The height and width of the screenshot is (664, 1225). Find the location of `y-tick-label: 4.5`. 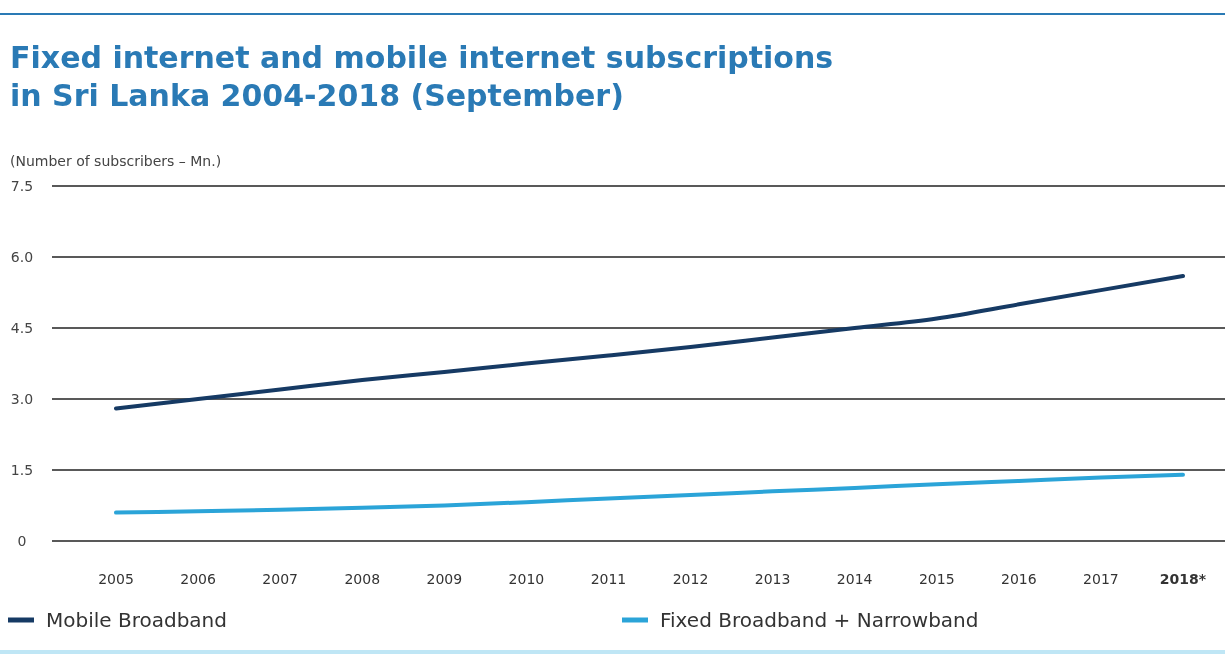

y-tick-label: 4.5 is located at coordinates (22, 328).